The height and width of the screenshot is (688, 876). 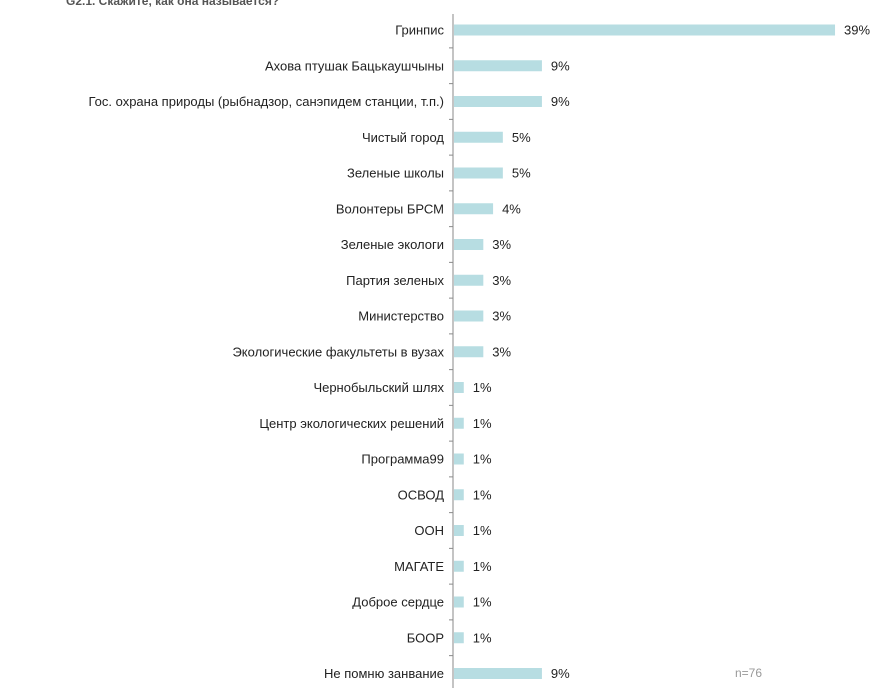 What do you see at coordinates (398, 602) in the screenshot?
I see `category-label: Доброе сердце` at bounding box center [398, 602].